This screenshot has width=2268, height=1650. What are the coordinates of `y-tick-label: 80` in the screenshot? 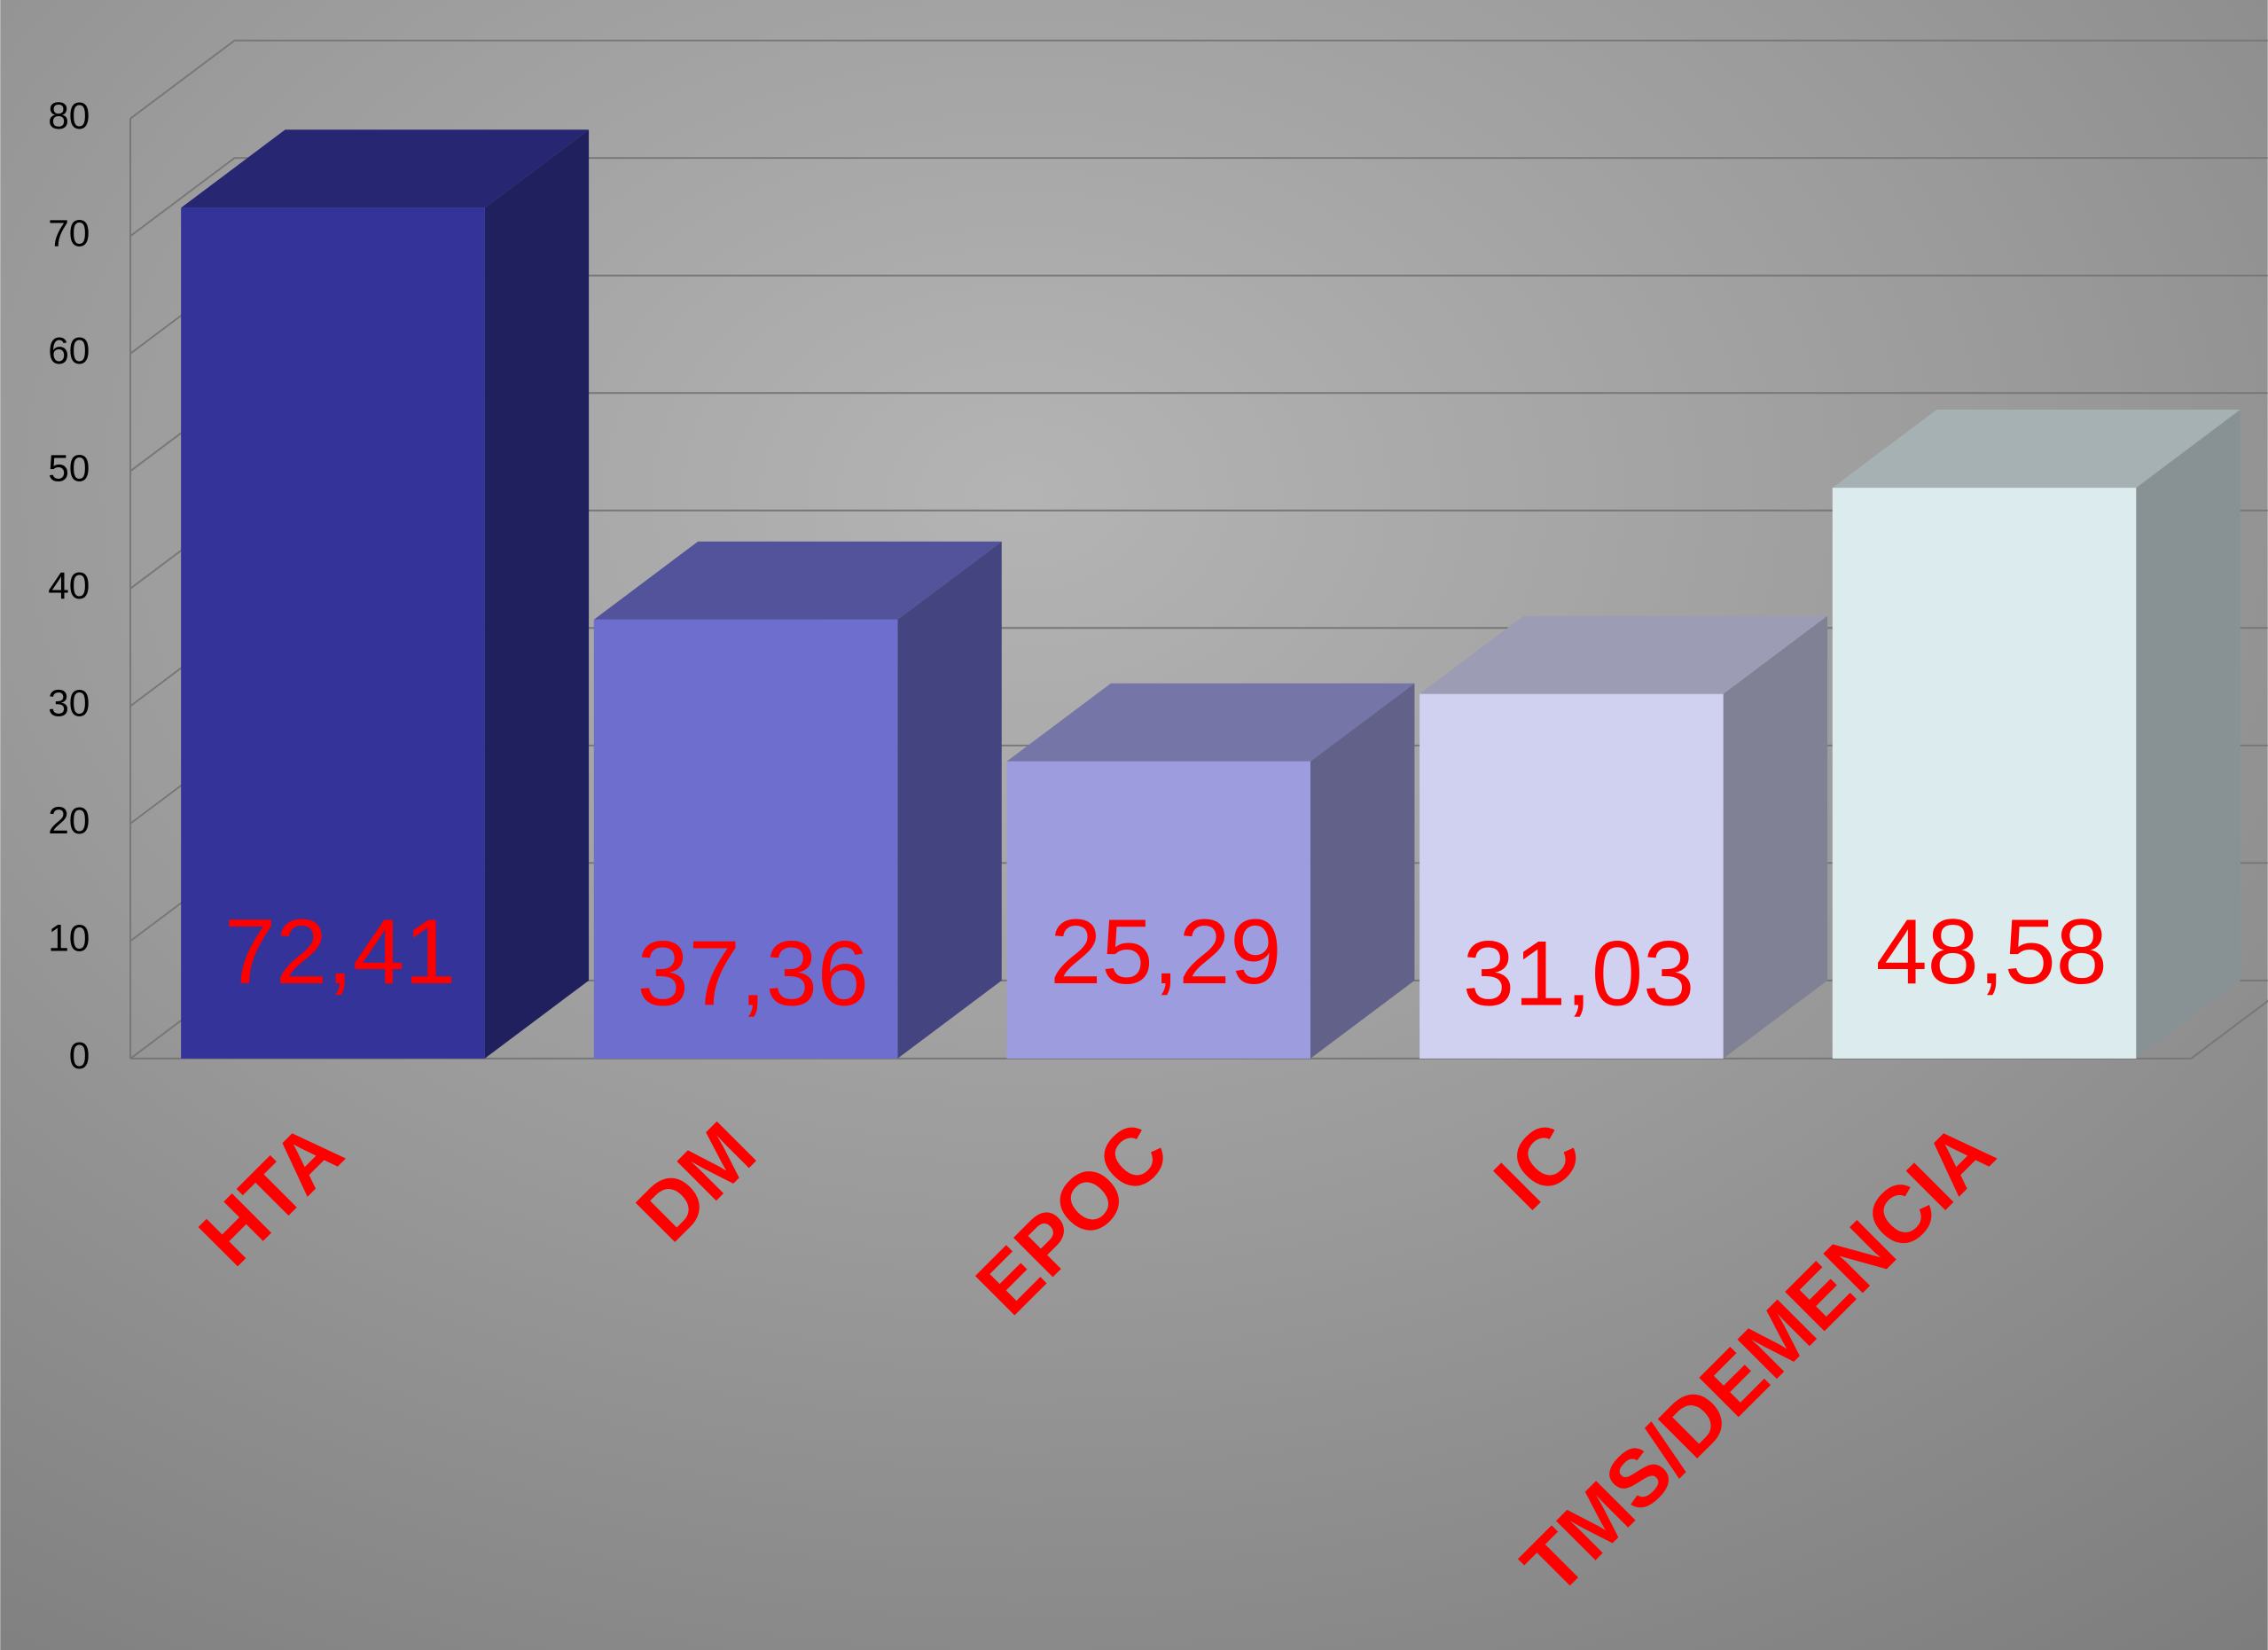 It's located at (69, 116).